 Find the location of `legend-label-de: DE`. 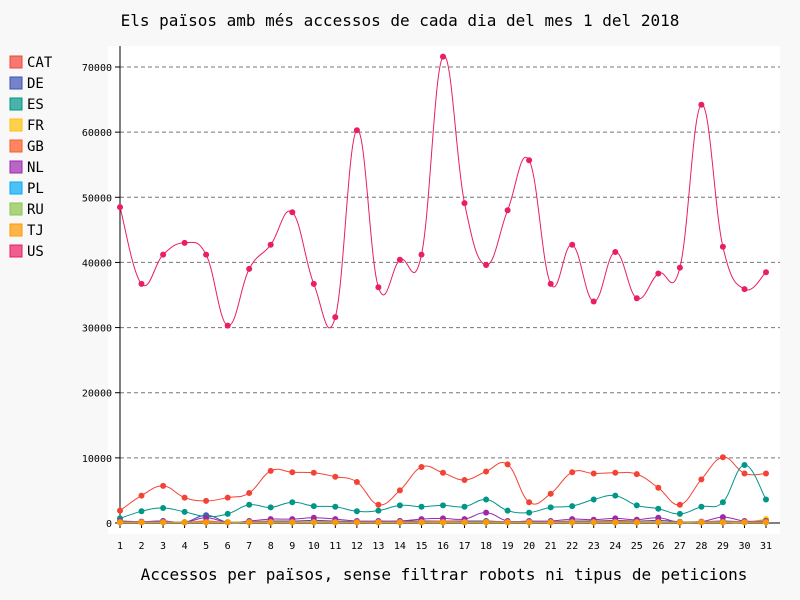

legend-label-de: DE is located at coordinates (35, 84).